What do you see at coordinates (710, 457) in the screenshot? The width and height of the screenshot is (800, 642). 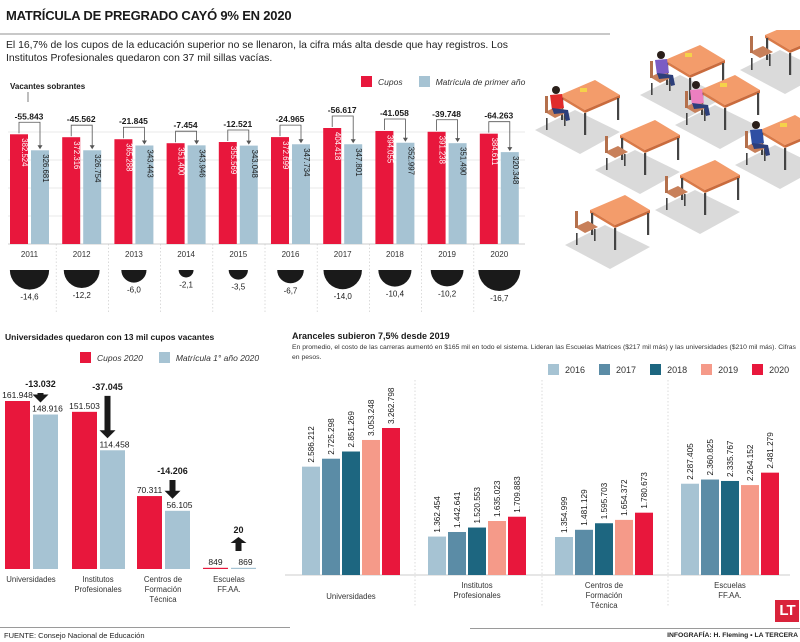 I see `bar-value-arancel: 2.360.825` at bounding box center [710, 457].